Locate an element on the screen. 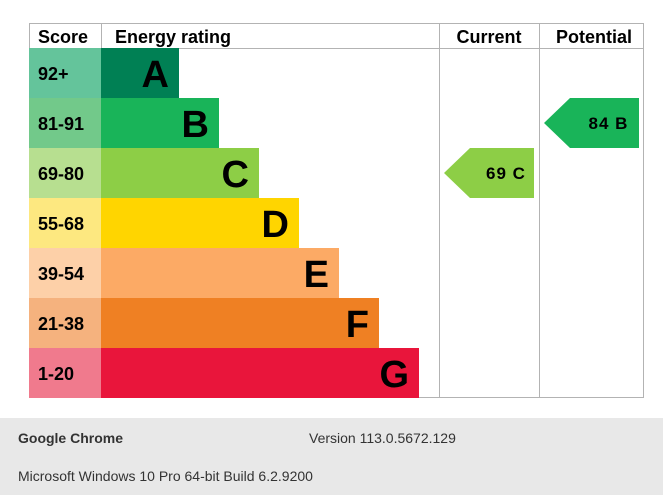  band-letter-f: F is located at coordinates (357, 325).